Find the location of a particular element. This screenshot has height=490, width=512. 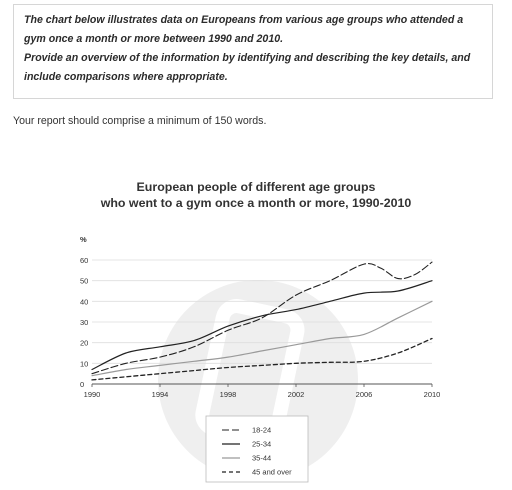

x-tick-label: 1994 is located at coordinates (160, 394).